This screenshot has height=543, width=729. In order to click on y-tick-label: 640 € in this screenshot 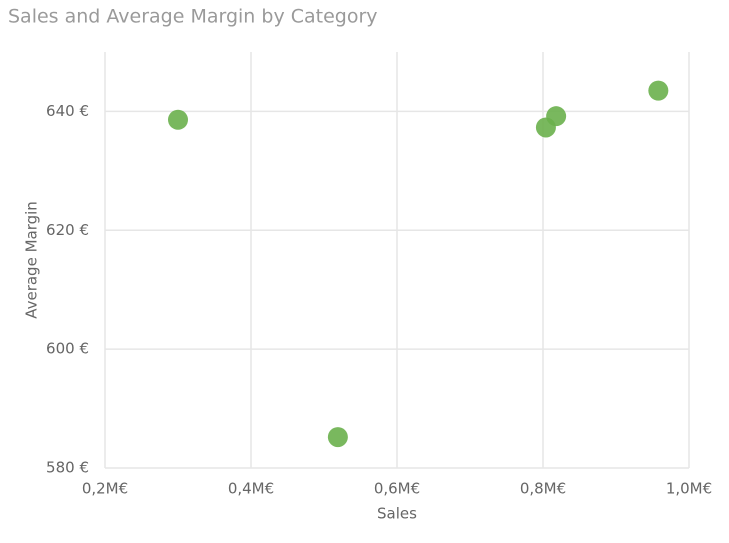, I will do `click(67, 111)`.